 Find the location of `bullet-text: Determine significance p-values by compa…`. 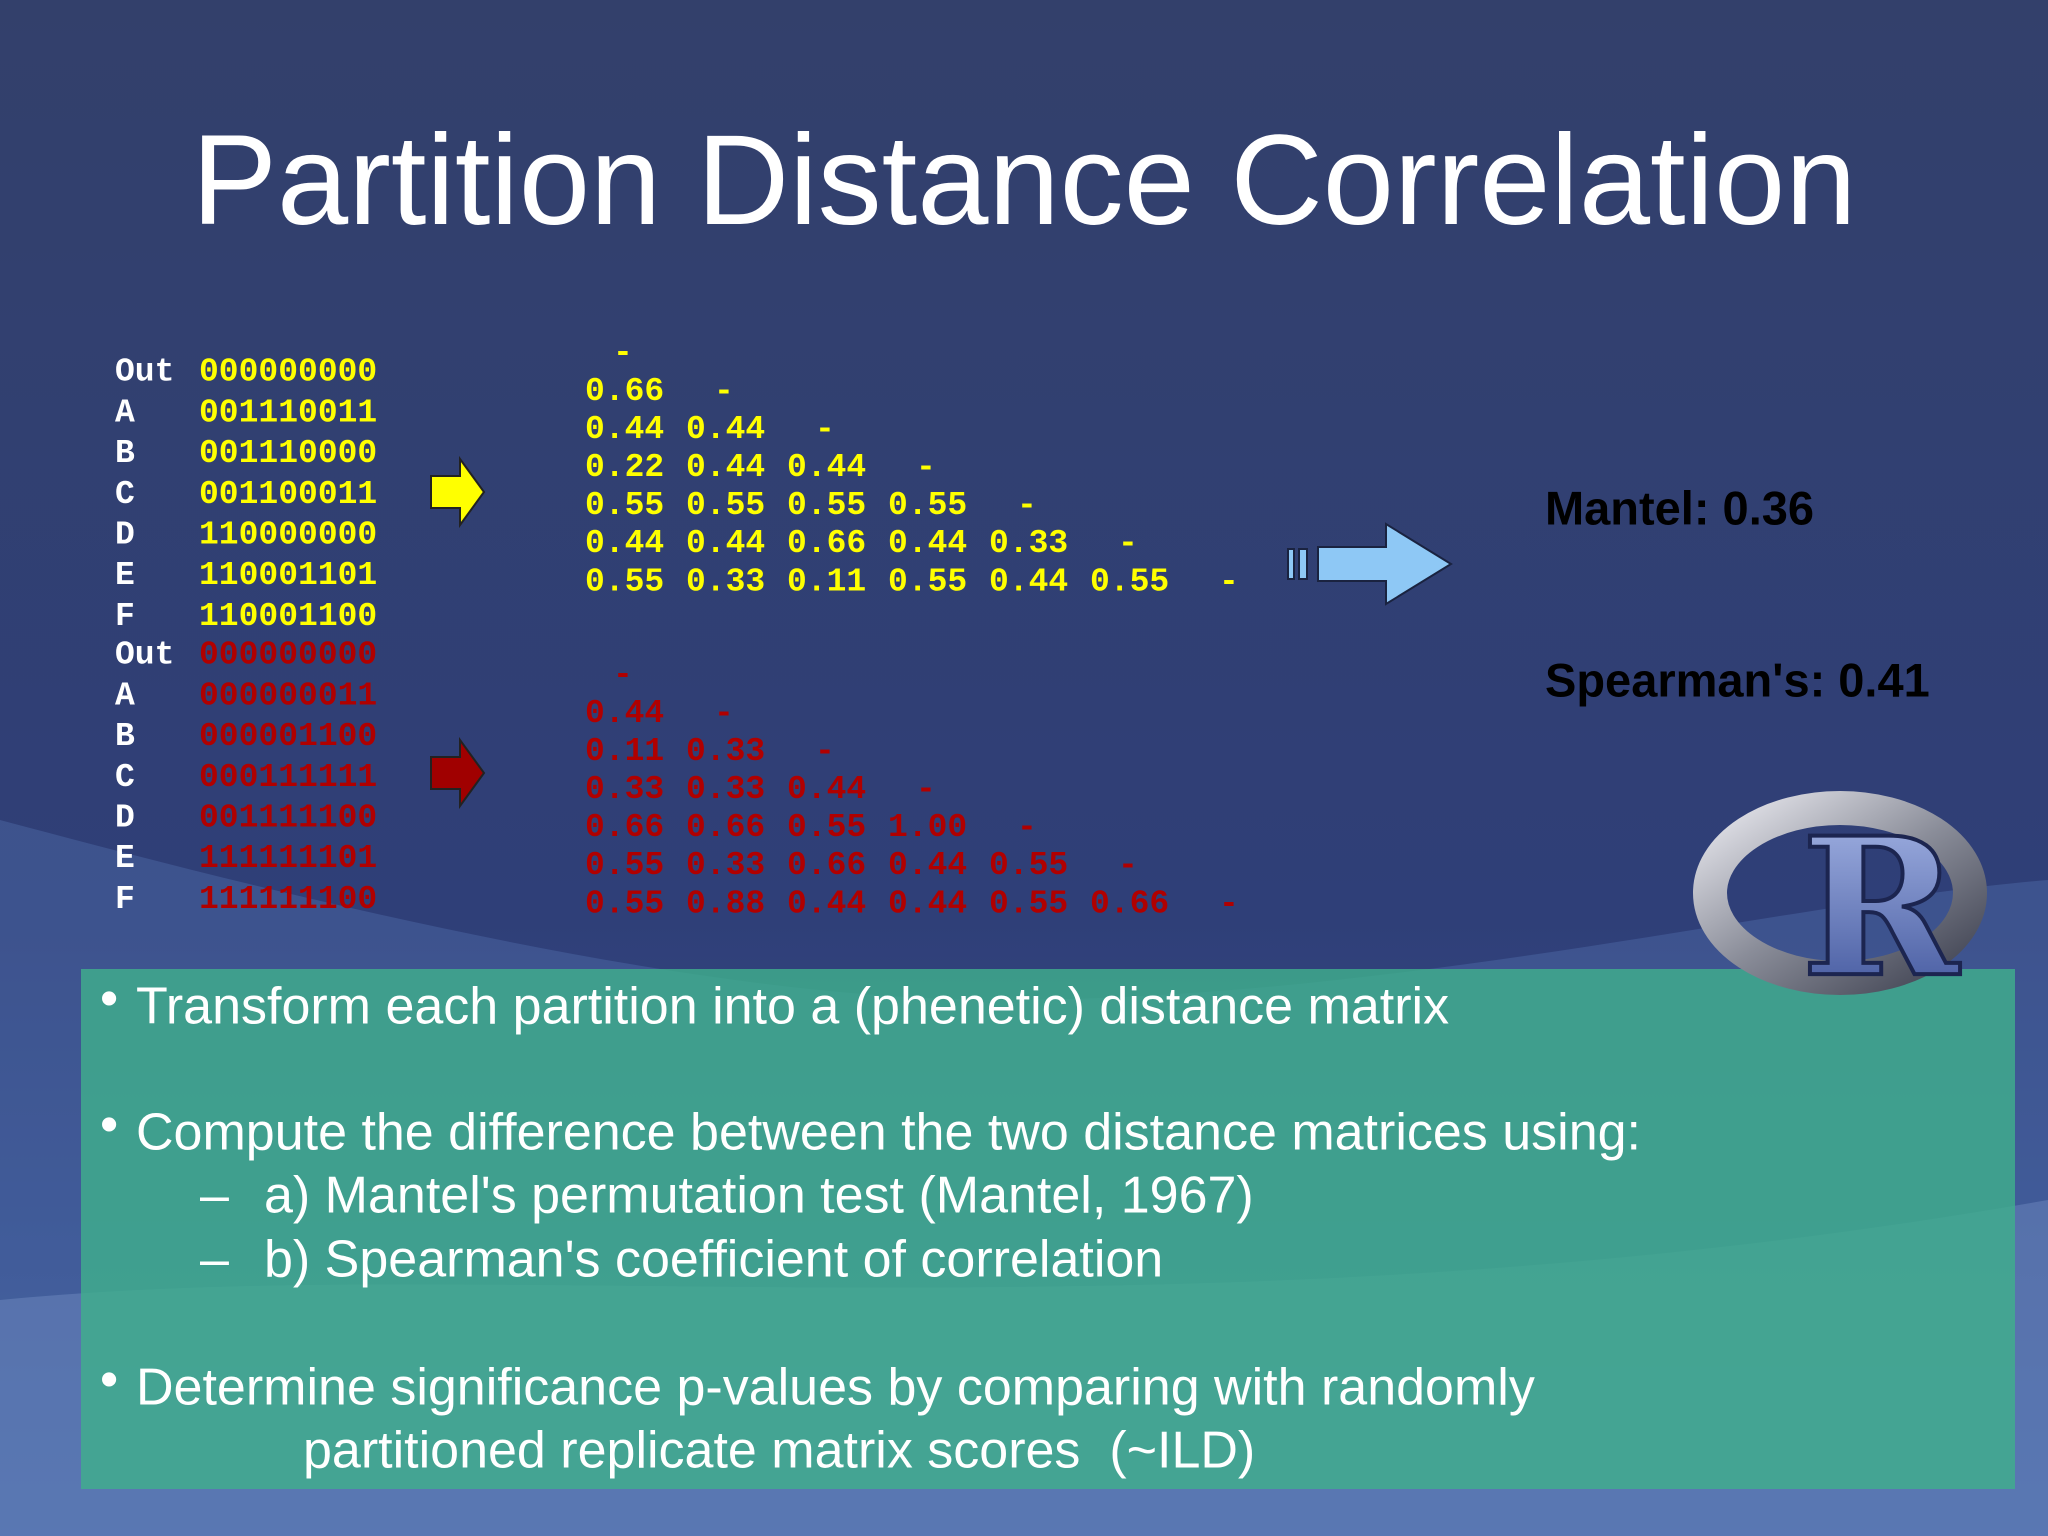

bullet-text: Determine significance p-values by compa… is located at coordinates (835, 1388).